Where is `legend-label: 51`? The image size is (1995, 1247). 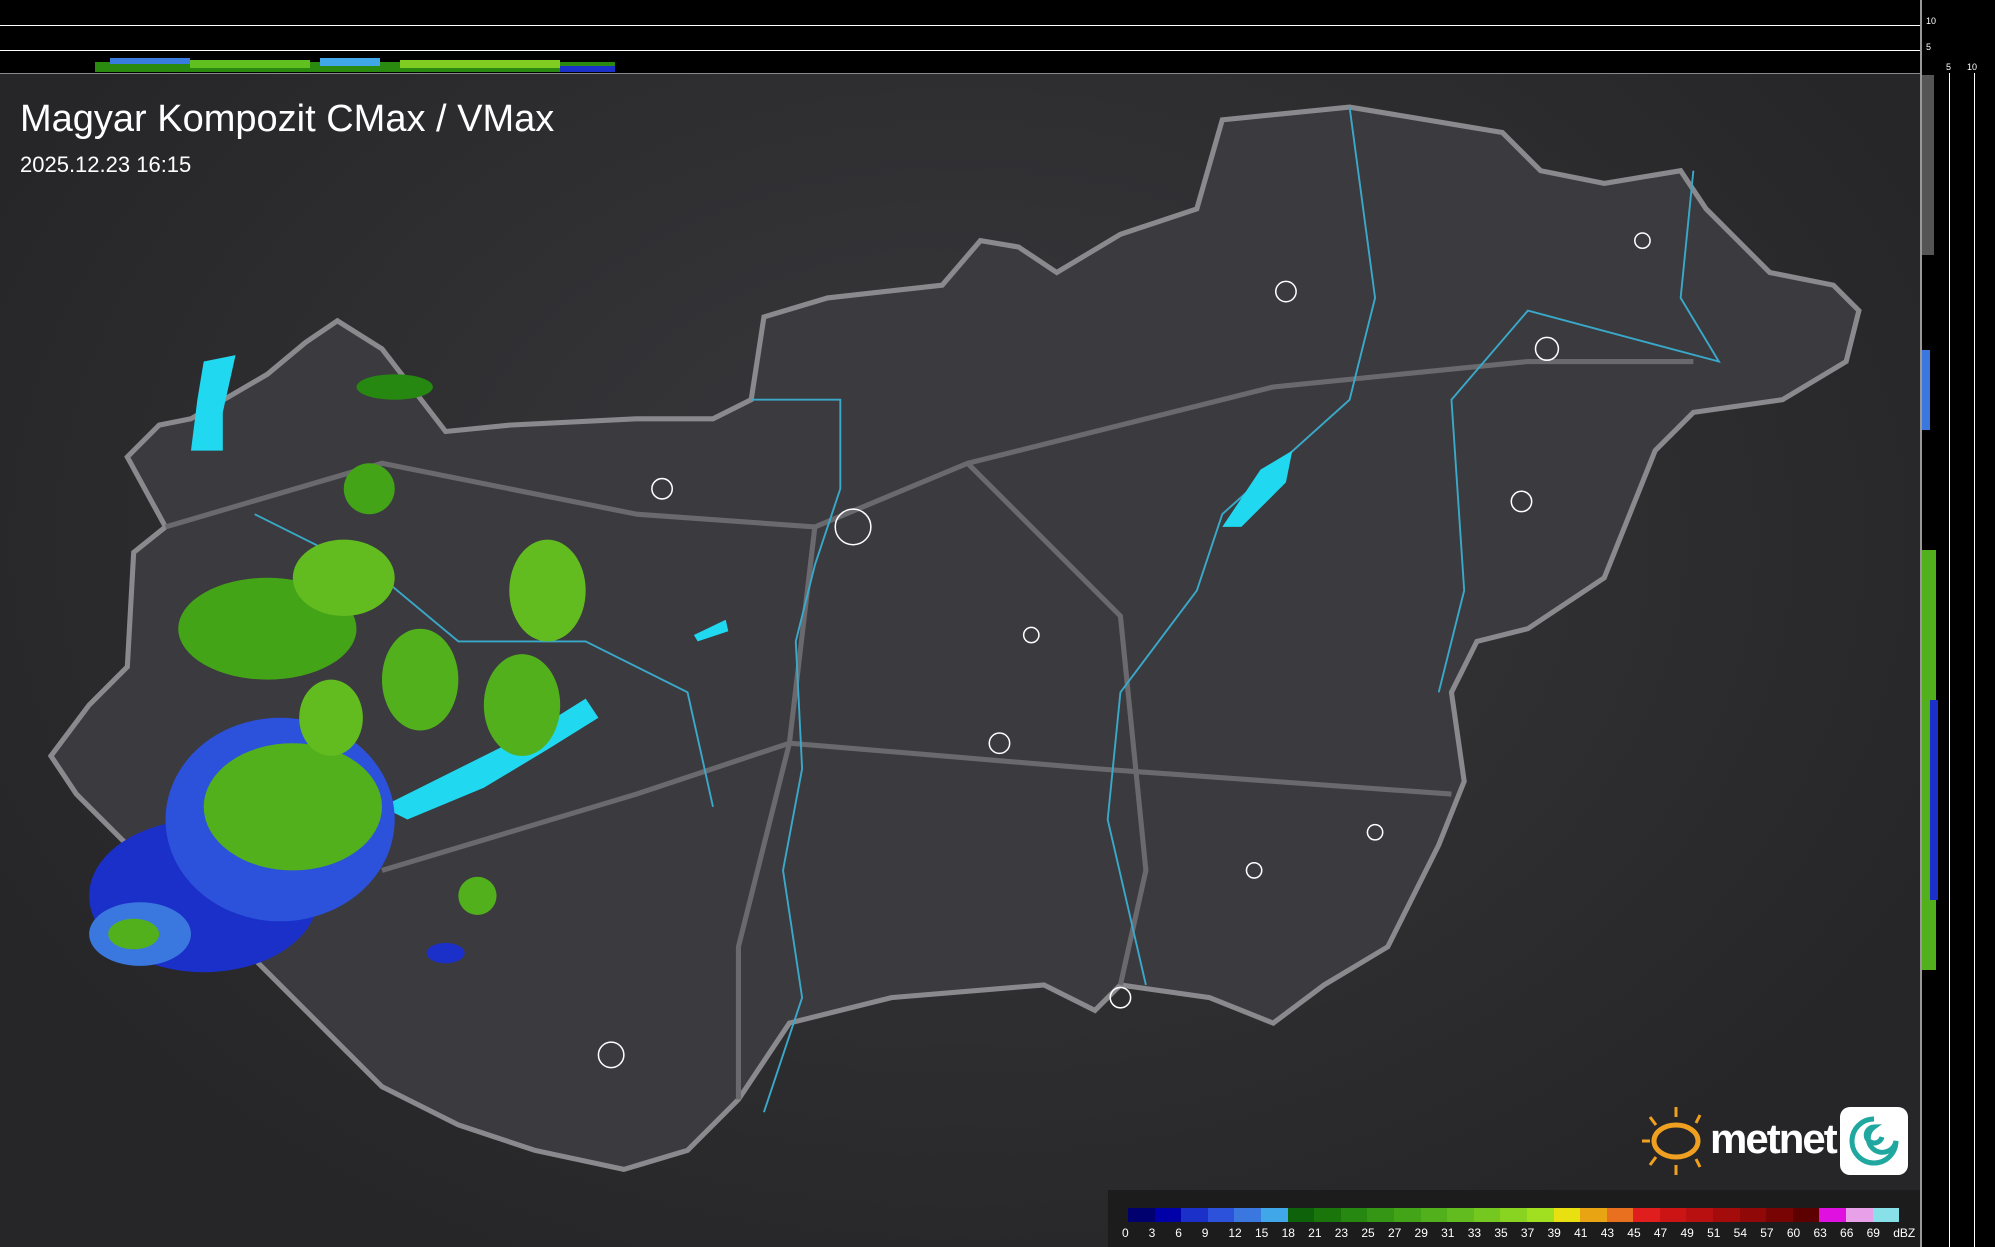
legend-label: 51 is located at coordinates (1714, 1233).